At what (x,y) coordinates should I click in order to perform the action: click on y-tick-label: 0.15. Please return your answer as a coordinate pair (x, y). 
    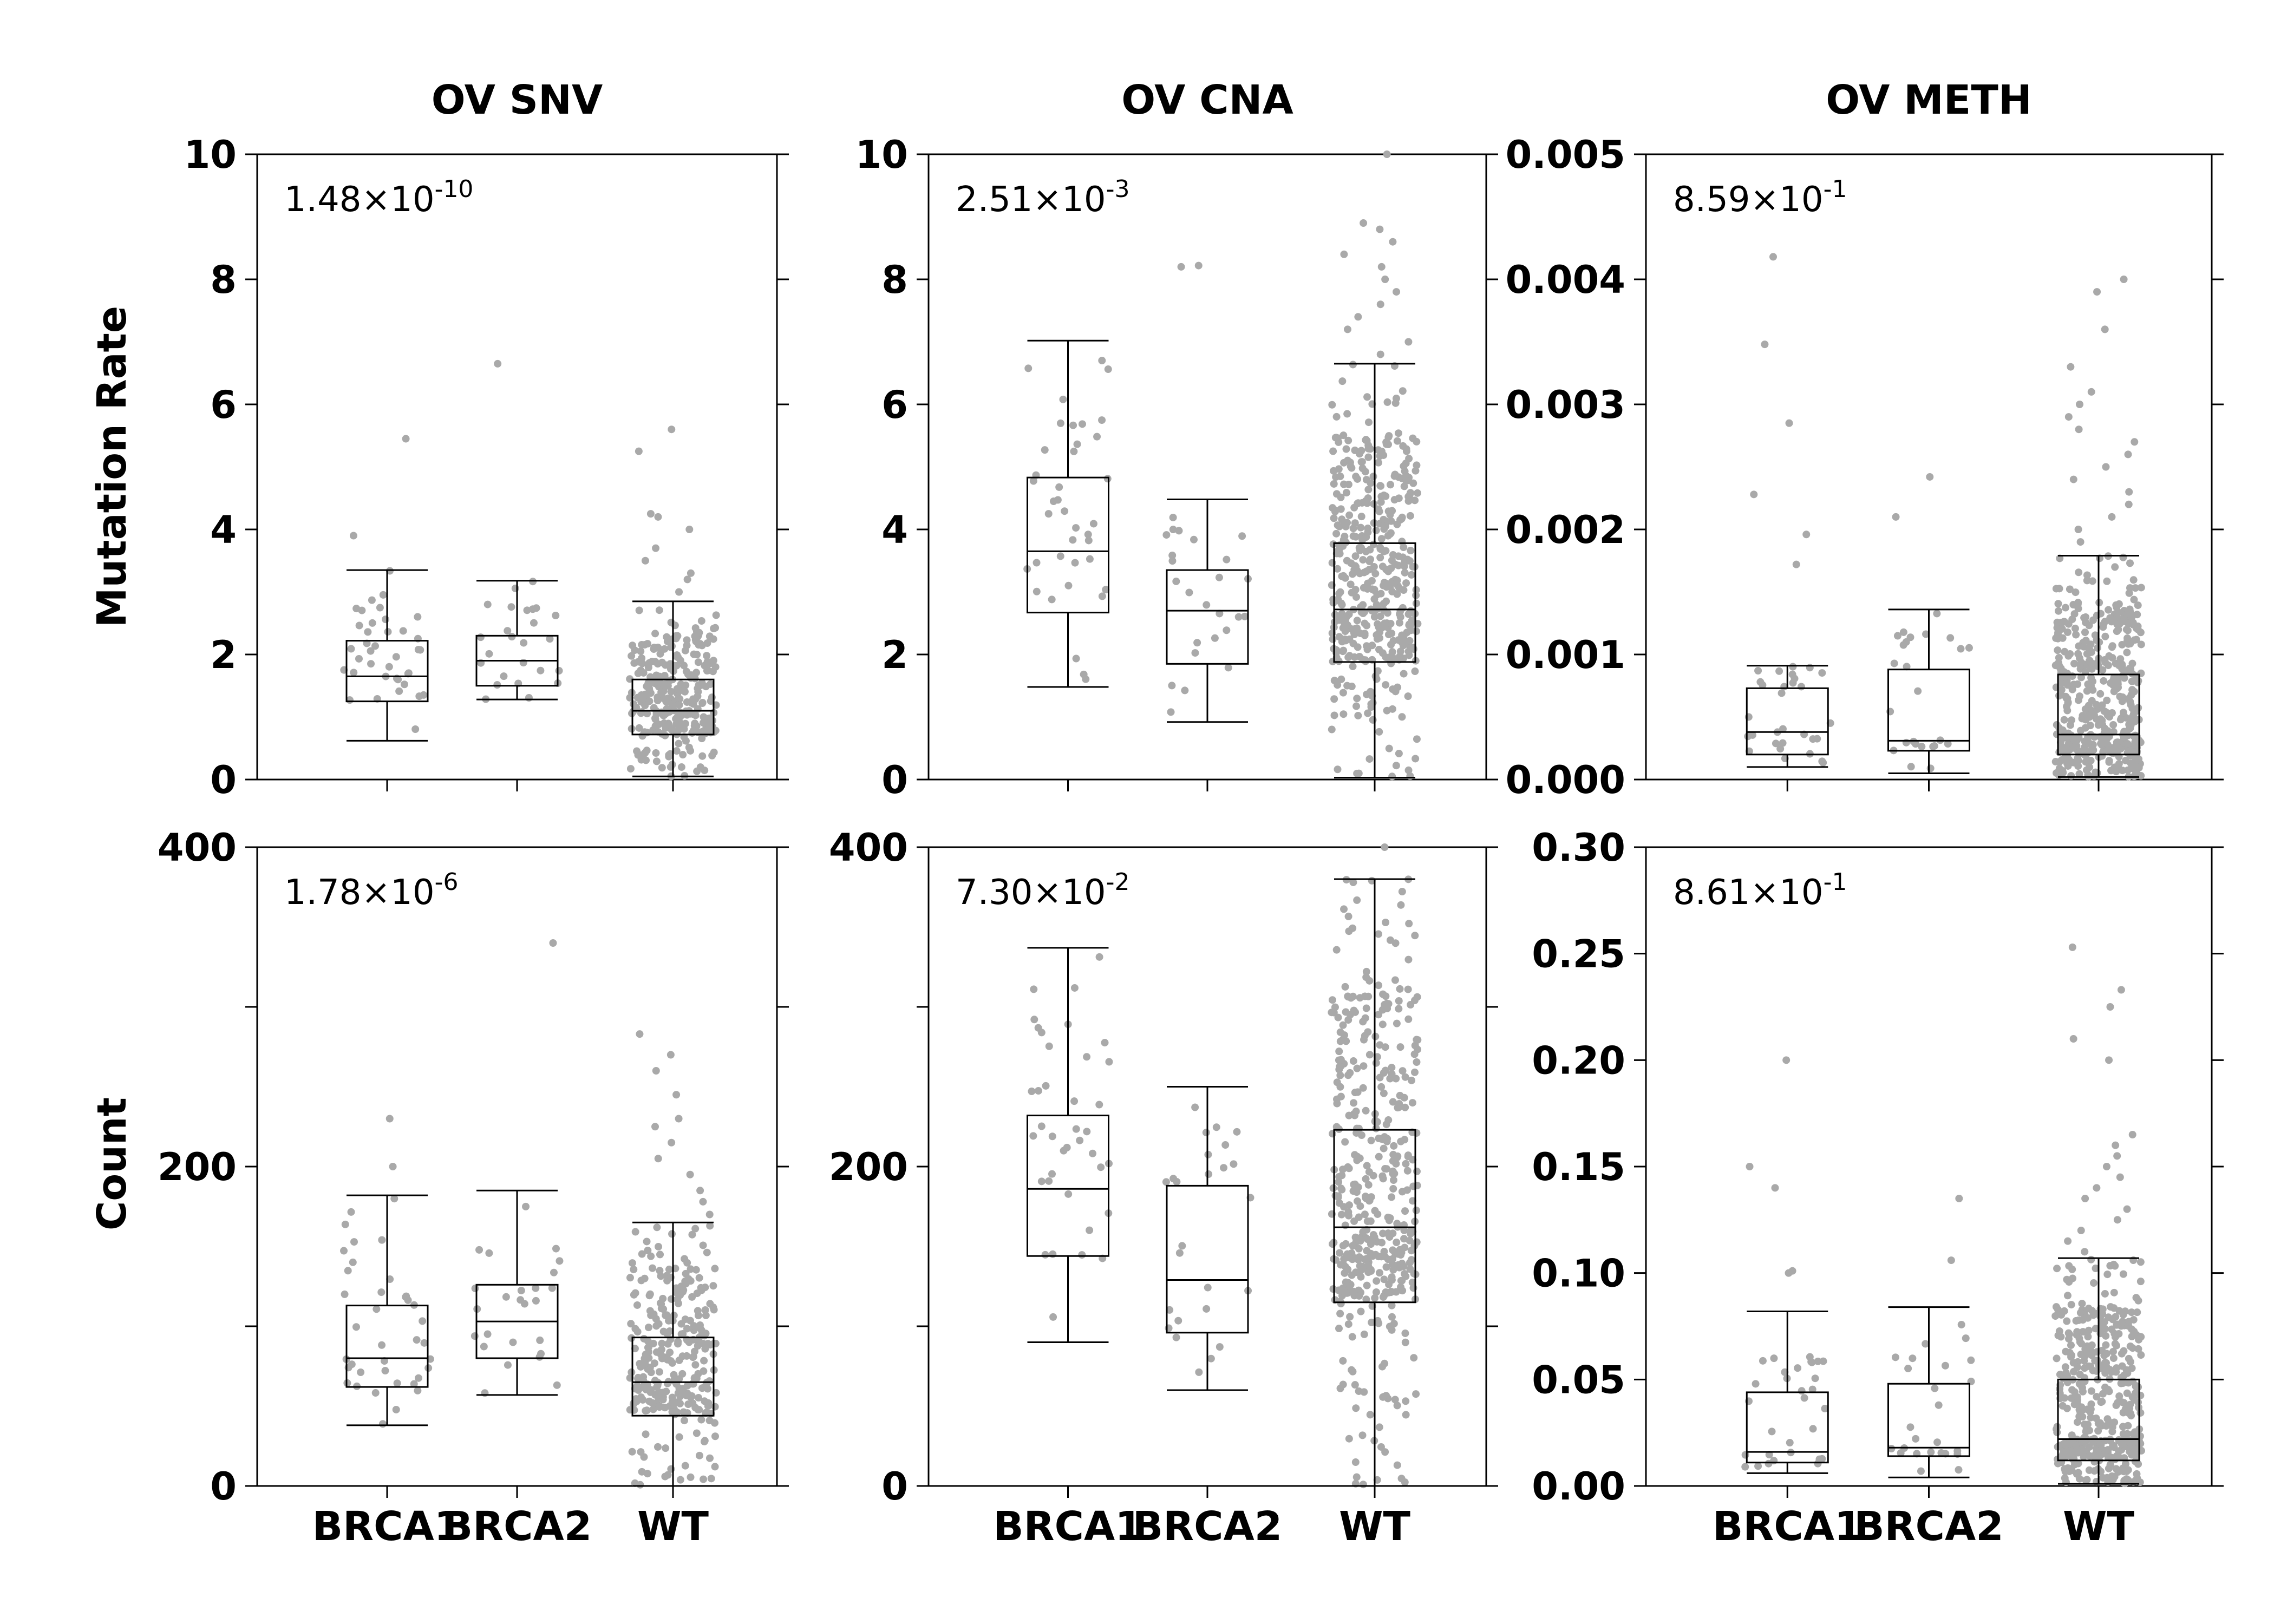
    Looking at the image, I should click on (1578, 1167).